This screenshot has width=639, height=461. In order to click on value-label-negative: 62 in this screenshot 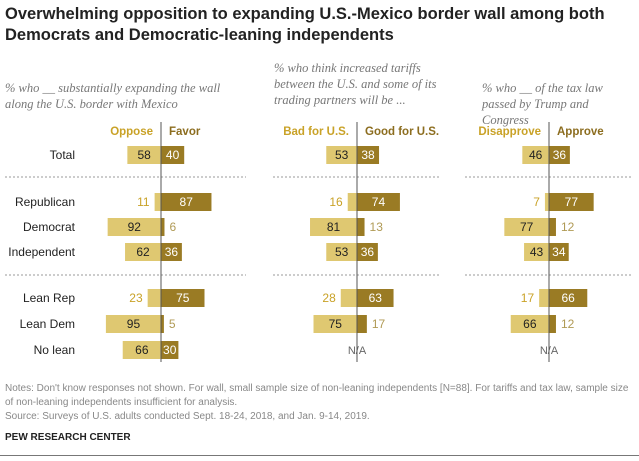, I will do `click(143, 252)`.